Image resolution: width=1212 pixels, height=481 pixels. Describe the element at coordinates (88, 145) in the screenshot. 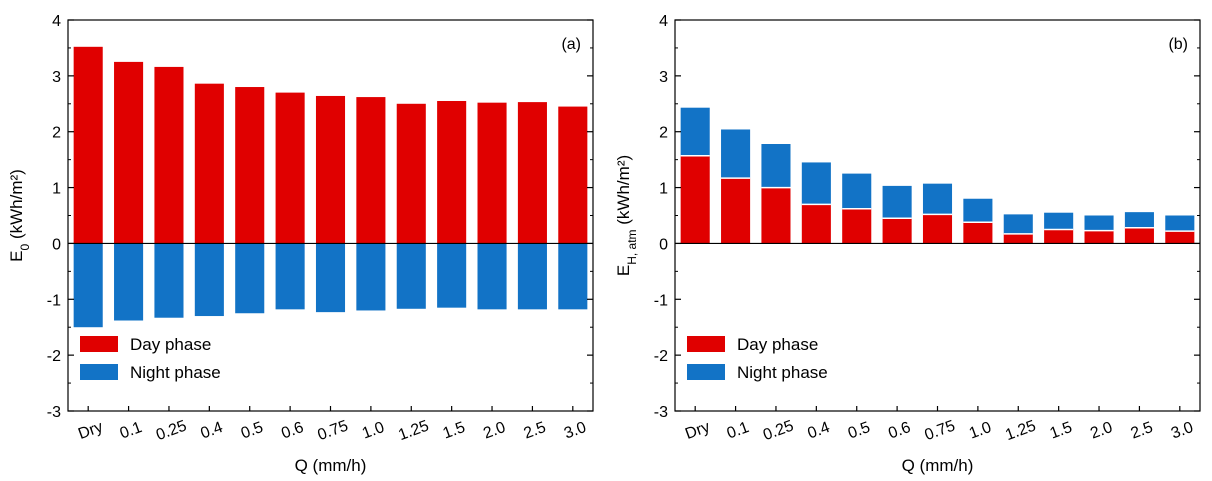

I see `bar-day-Dry` at that location.